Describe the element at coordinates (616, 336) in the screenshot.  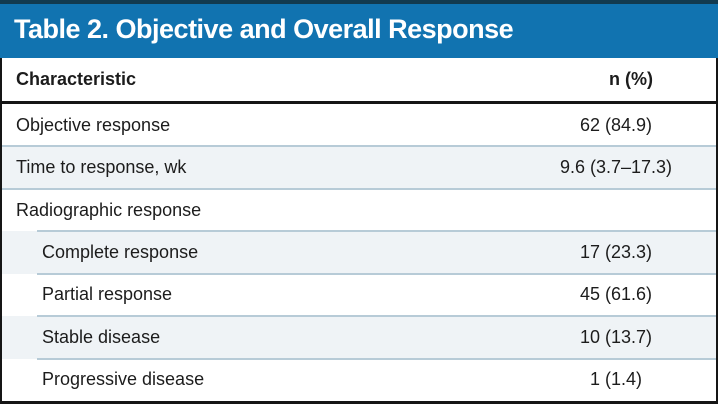
I see `row-value: 10 (13.7)` at that location.